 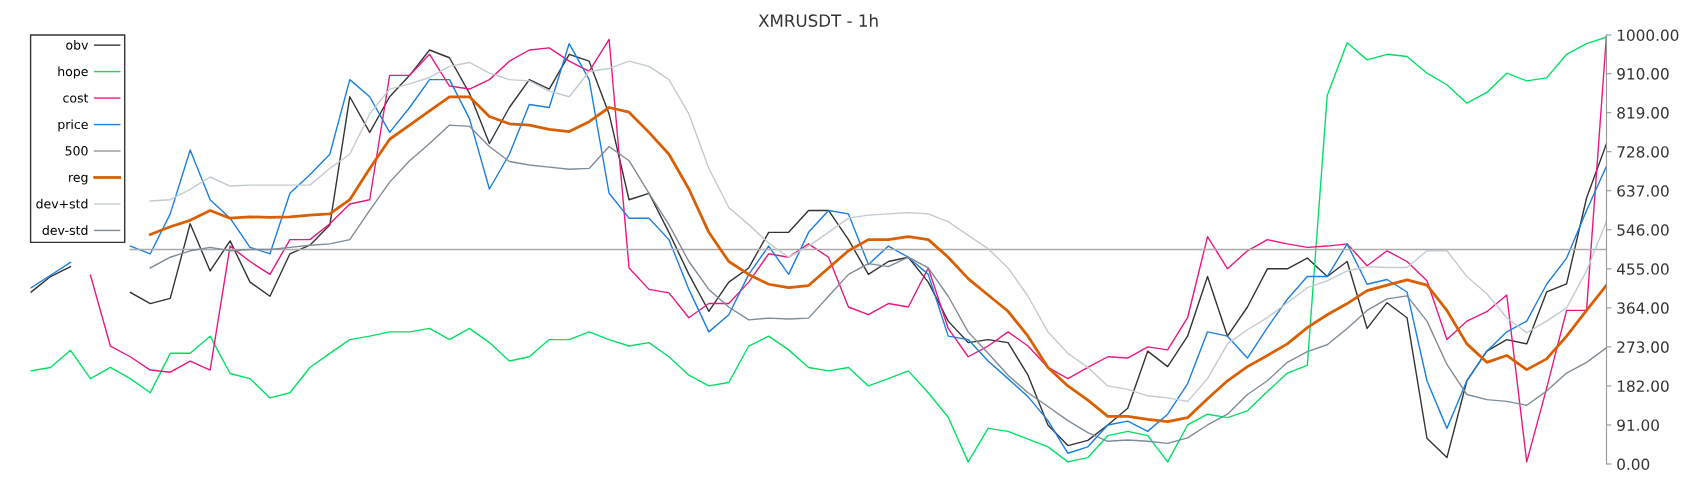 I want to click on y-tick-label: 182.00, so click(x=1643, y=386).